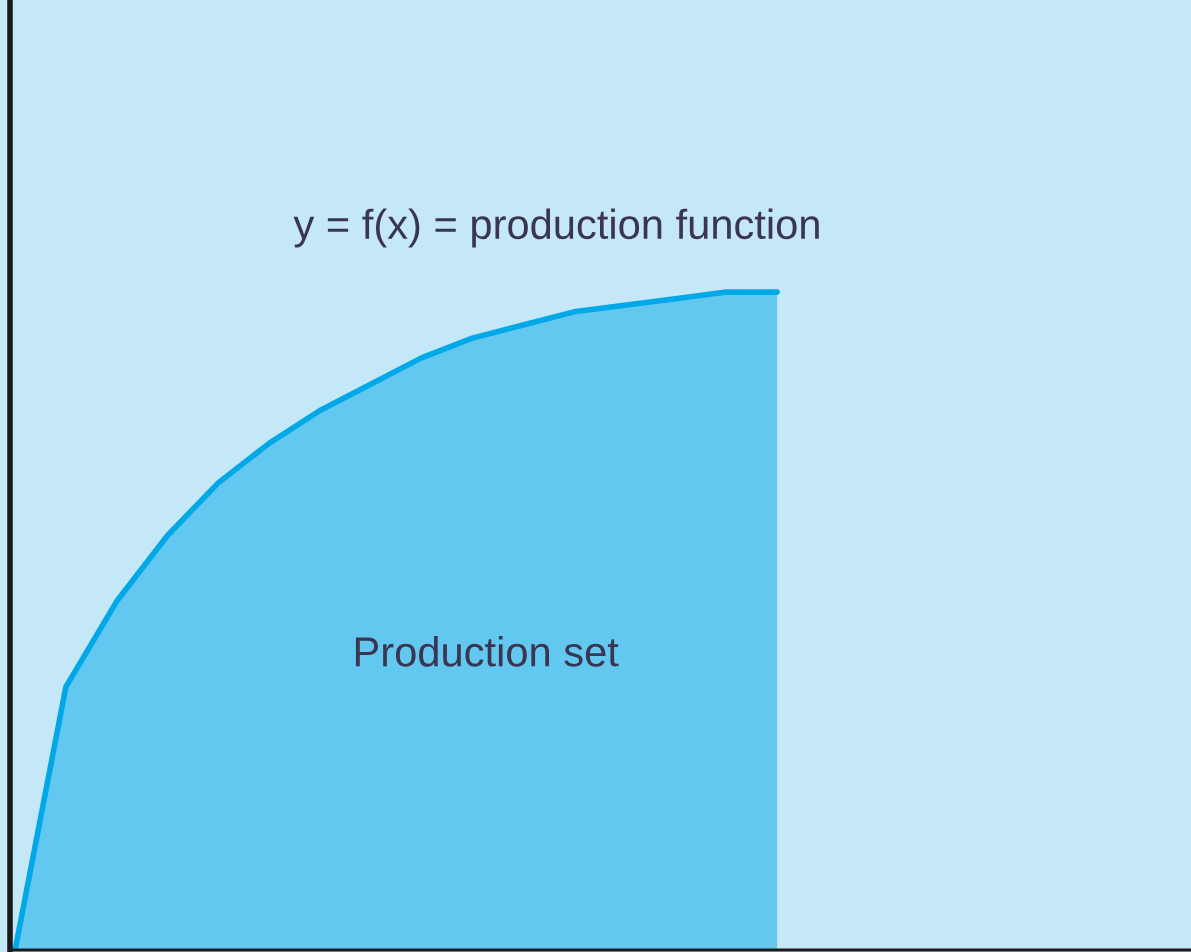  I want to click on annotation: Production set, so click(487, 651).